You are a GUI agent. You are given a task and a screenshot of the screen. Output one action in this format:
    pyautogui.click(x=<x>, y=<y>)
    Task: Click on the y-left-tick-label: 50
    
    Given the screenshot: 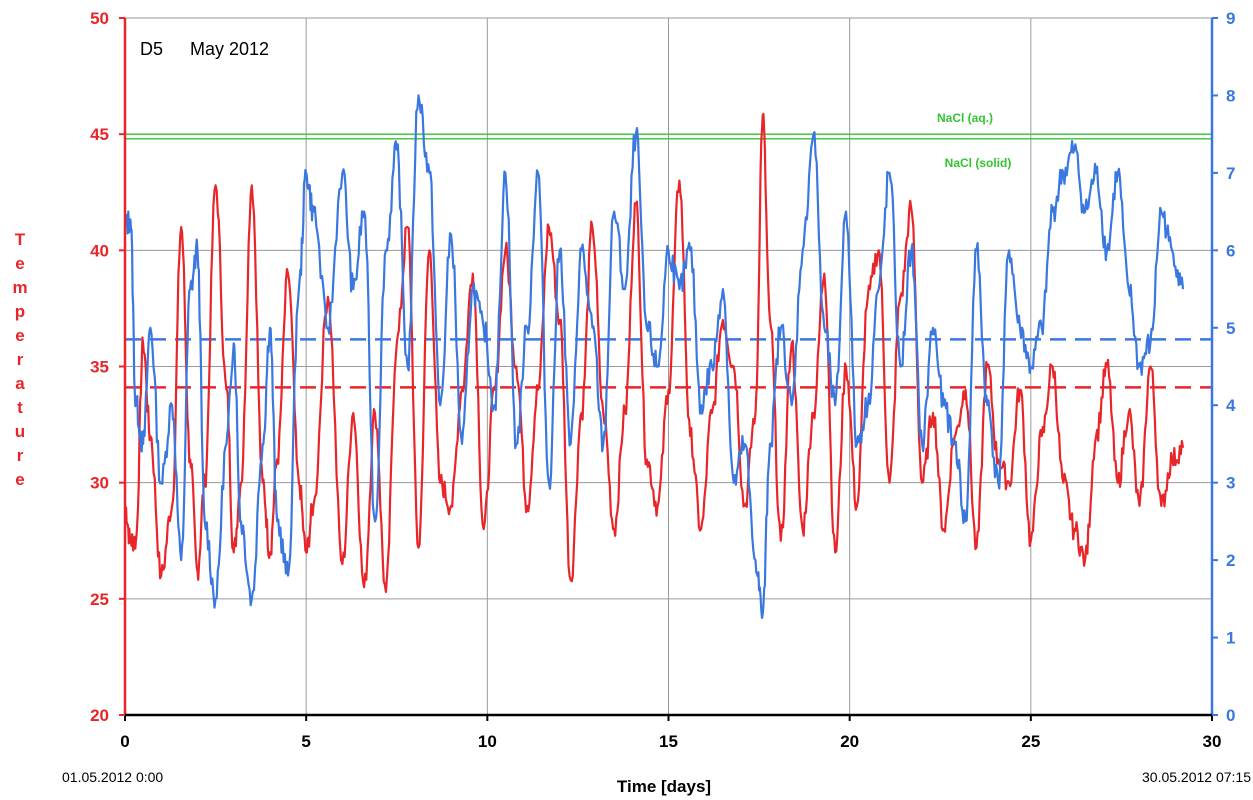 What is the action you would take?
    pyautogui.click(x=99, y=18)
    